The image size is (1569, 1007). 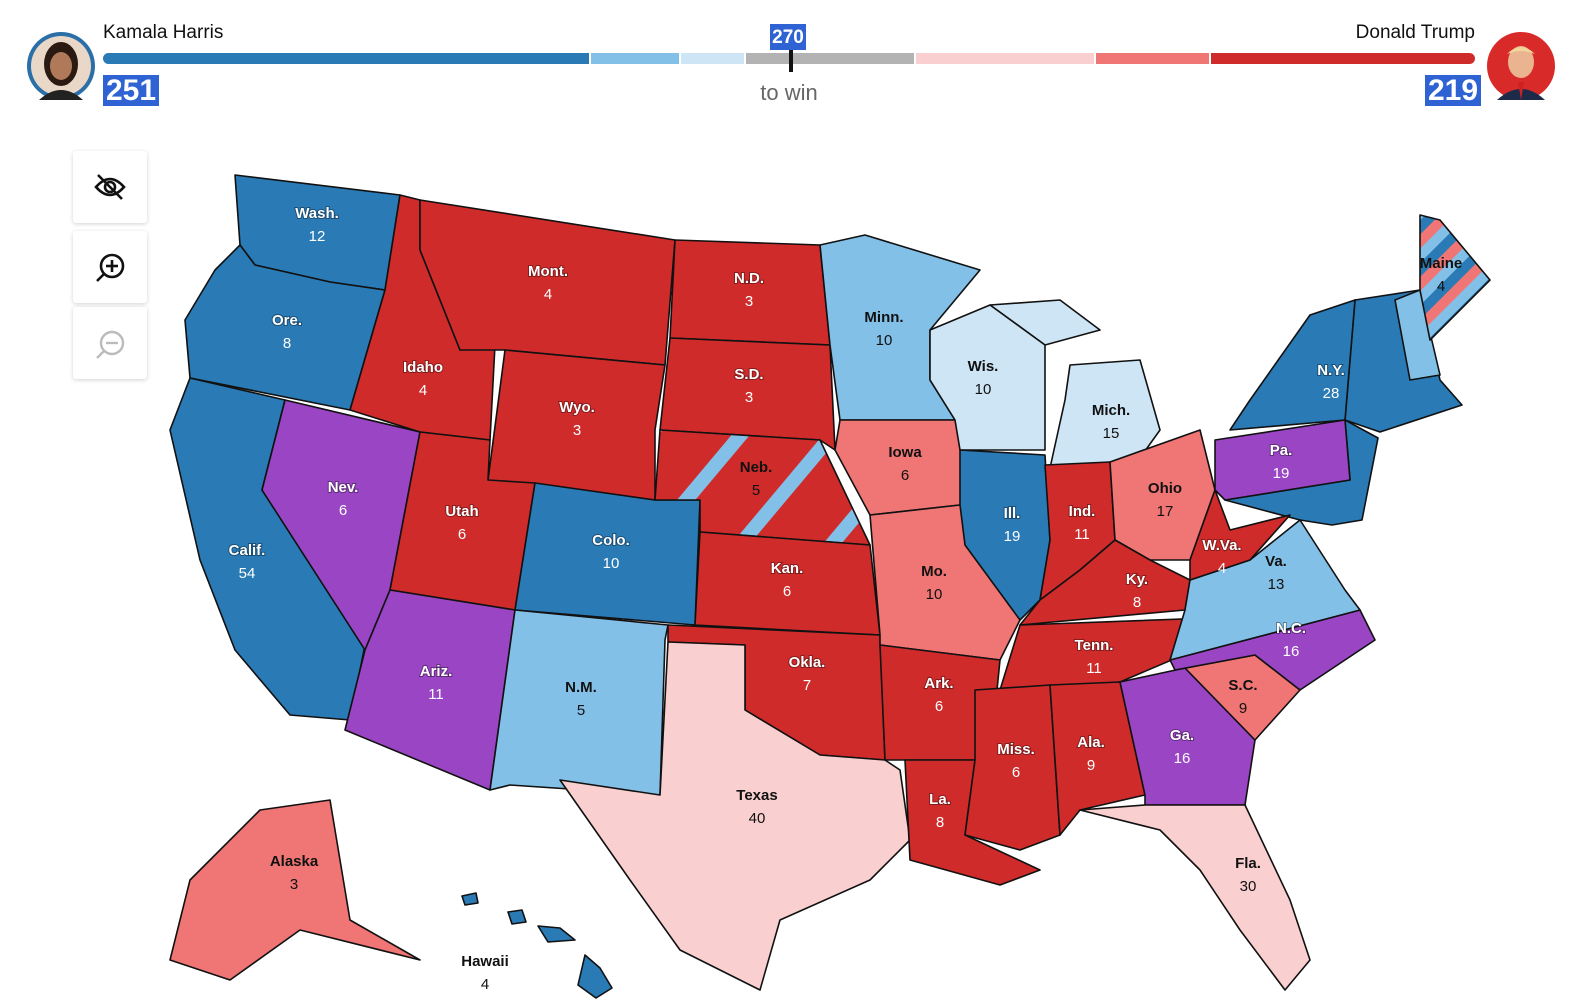 What do you see at coordinates (287, 320) in the screenshot?
I see `state-name: Ore.` at bounding box center [287, 320].